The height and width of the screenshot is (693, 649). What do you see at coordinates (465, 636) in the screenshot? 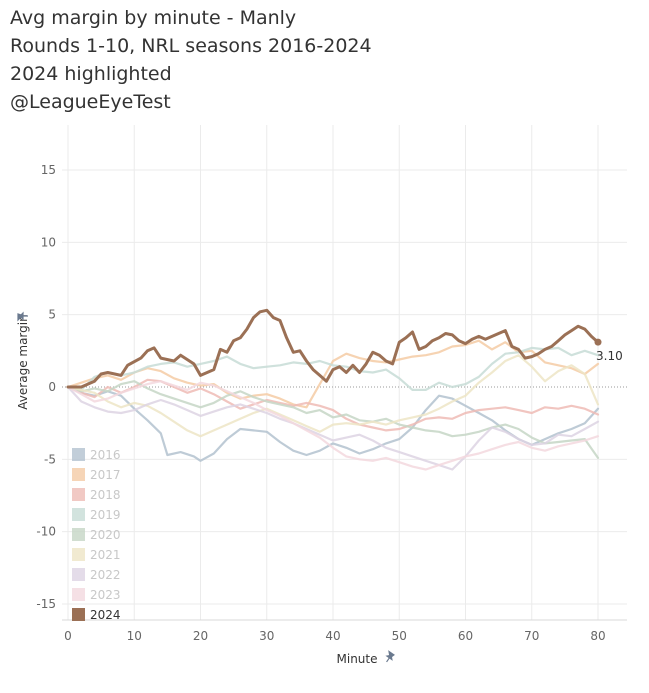
I see `x-tick-label: 60` at bounding box center [465, 636].